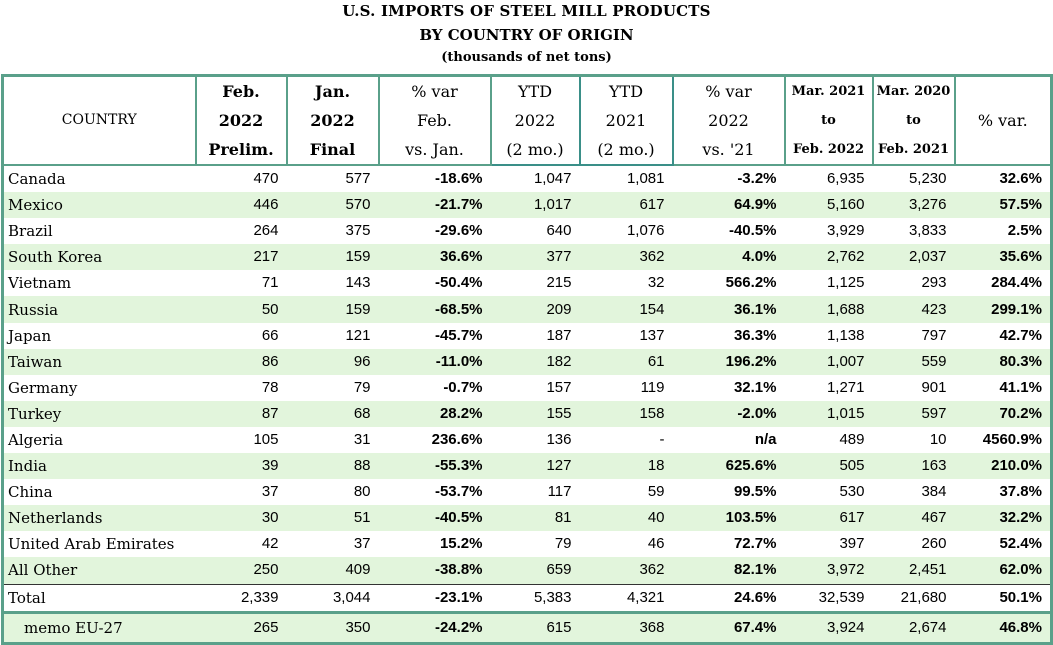 The height and width of the screenshot is (645, 1053). I want to click on cell-ytd-2022: 155, so click(535, 413).